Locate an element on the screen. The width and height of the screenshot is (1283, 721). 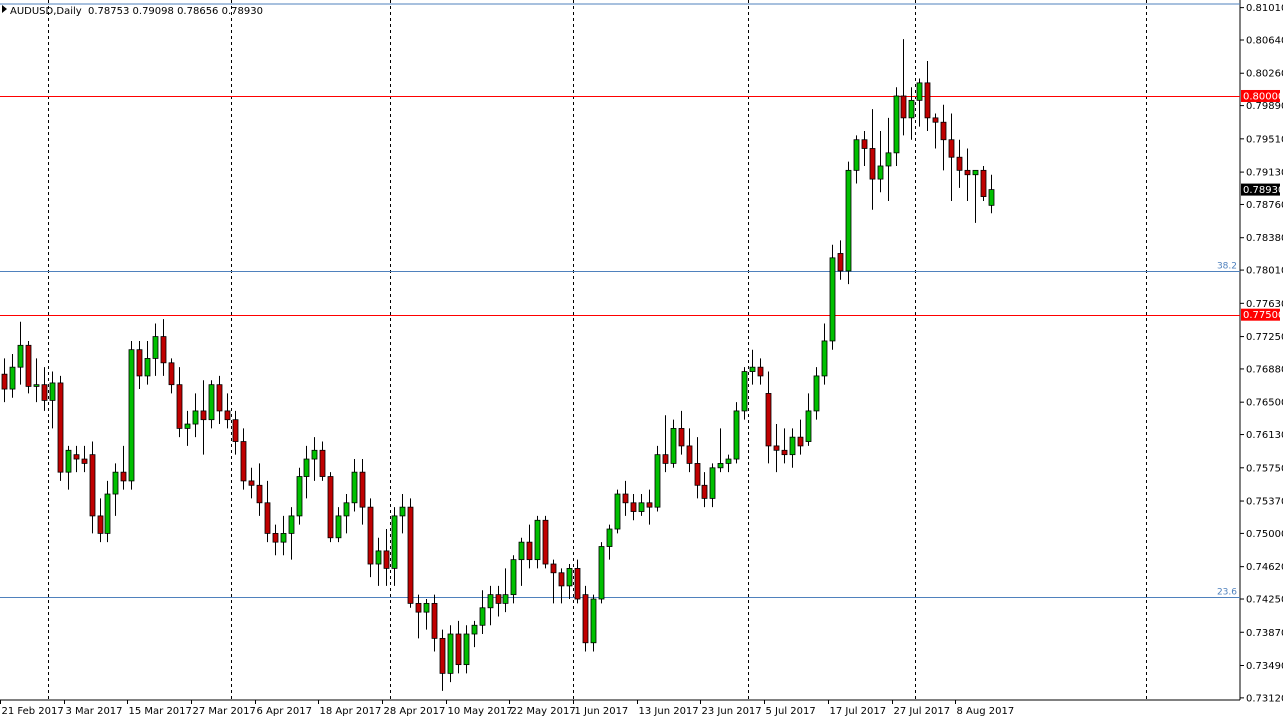
x-tick-label: 27 Jul 2017 is located at coordinates (922, 711).